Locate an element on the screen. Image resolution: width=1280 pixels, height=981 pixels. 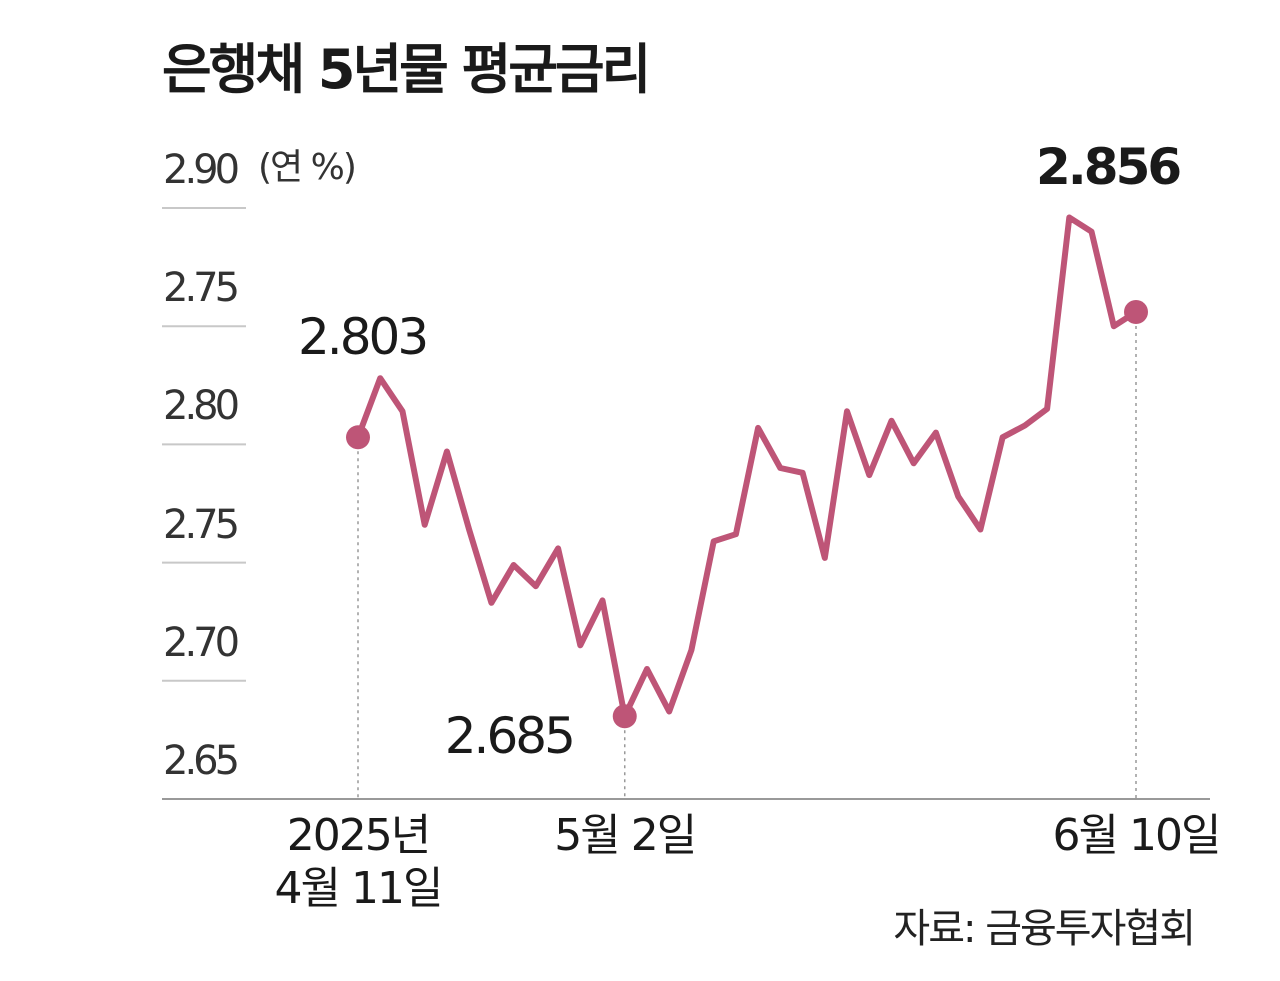
y-unit: (연 %) is located at coordinates (307, 167).